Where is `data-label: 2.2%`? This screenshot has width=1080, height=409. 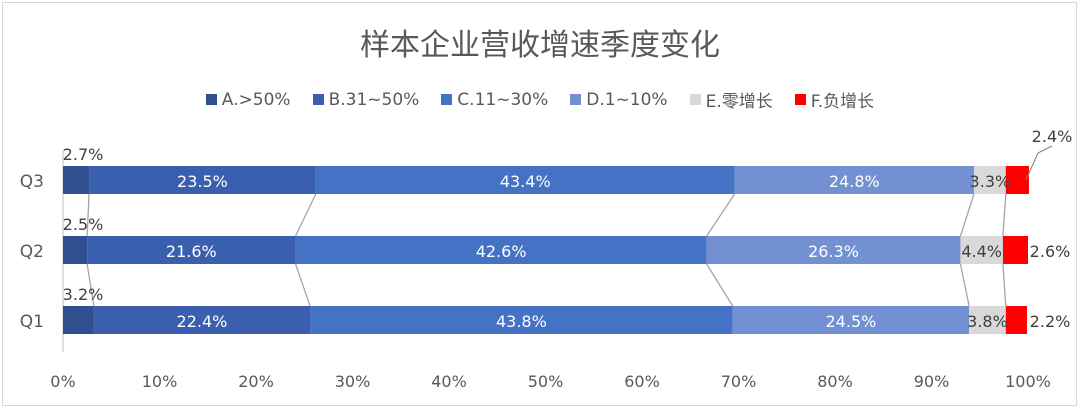
data-label: 2.2% is located at coordinates (1050, 321).